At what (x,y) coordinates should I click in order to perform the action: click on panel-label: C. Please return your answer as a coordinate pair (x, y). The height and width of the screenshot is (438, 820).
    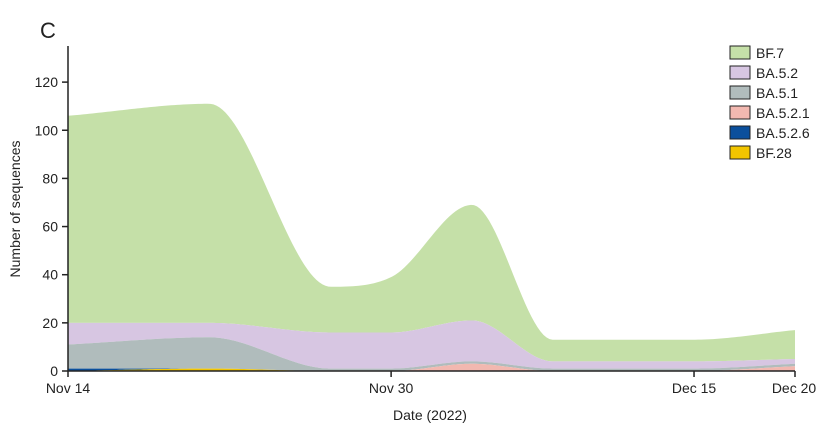
    Looking at the image, I should click on (48, 30).